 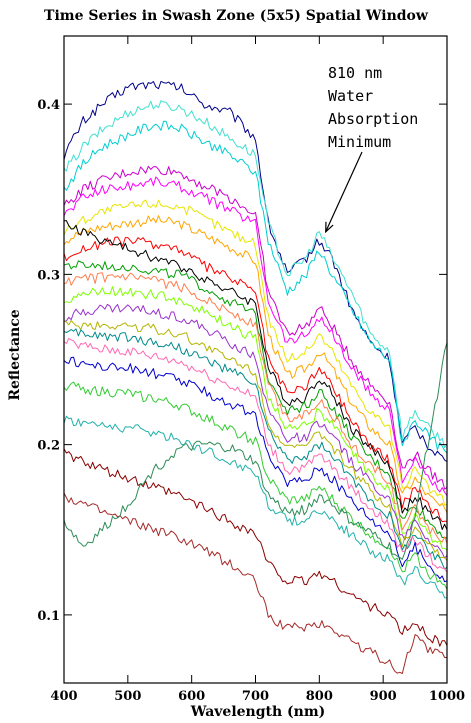 What do you see at coordinates (127, 696) in the screenshot?
I see `x-tick-label: 500` at bounding box center [127, 696].